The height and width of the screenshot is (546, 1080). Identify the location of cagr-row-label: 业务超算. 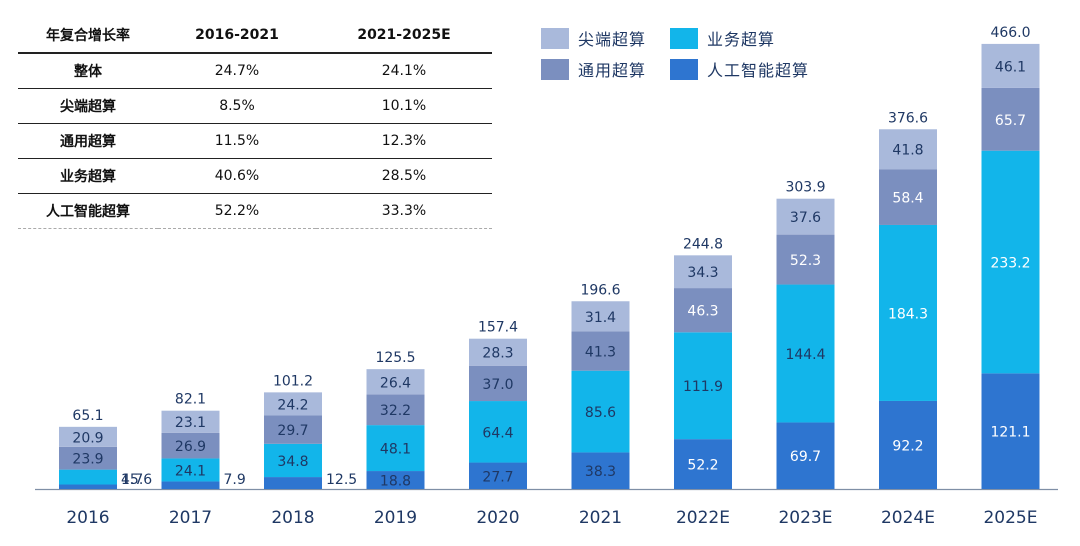
(88, 176).